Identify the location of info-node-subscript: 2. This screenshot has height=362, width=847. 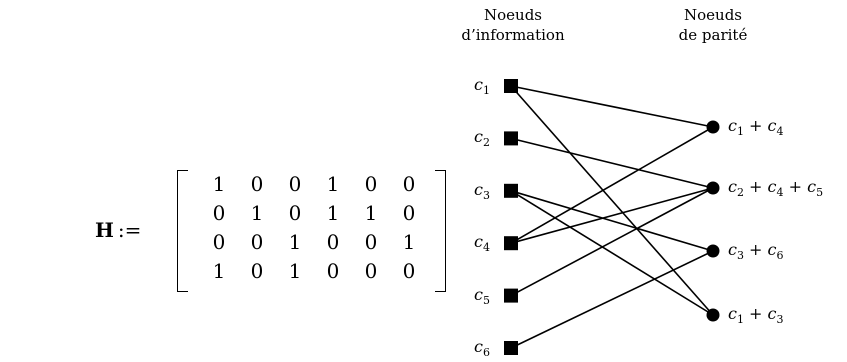
(486, 143).